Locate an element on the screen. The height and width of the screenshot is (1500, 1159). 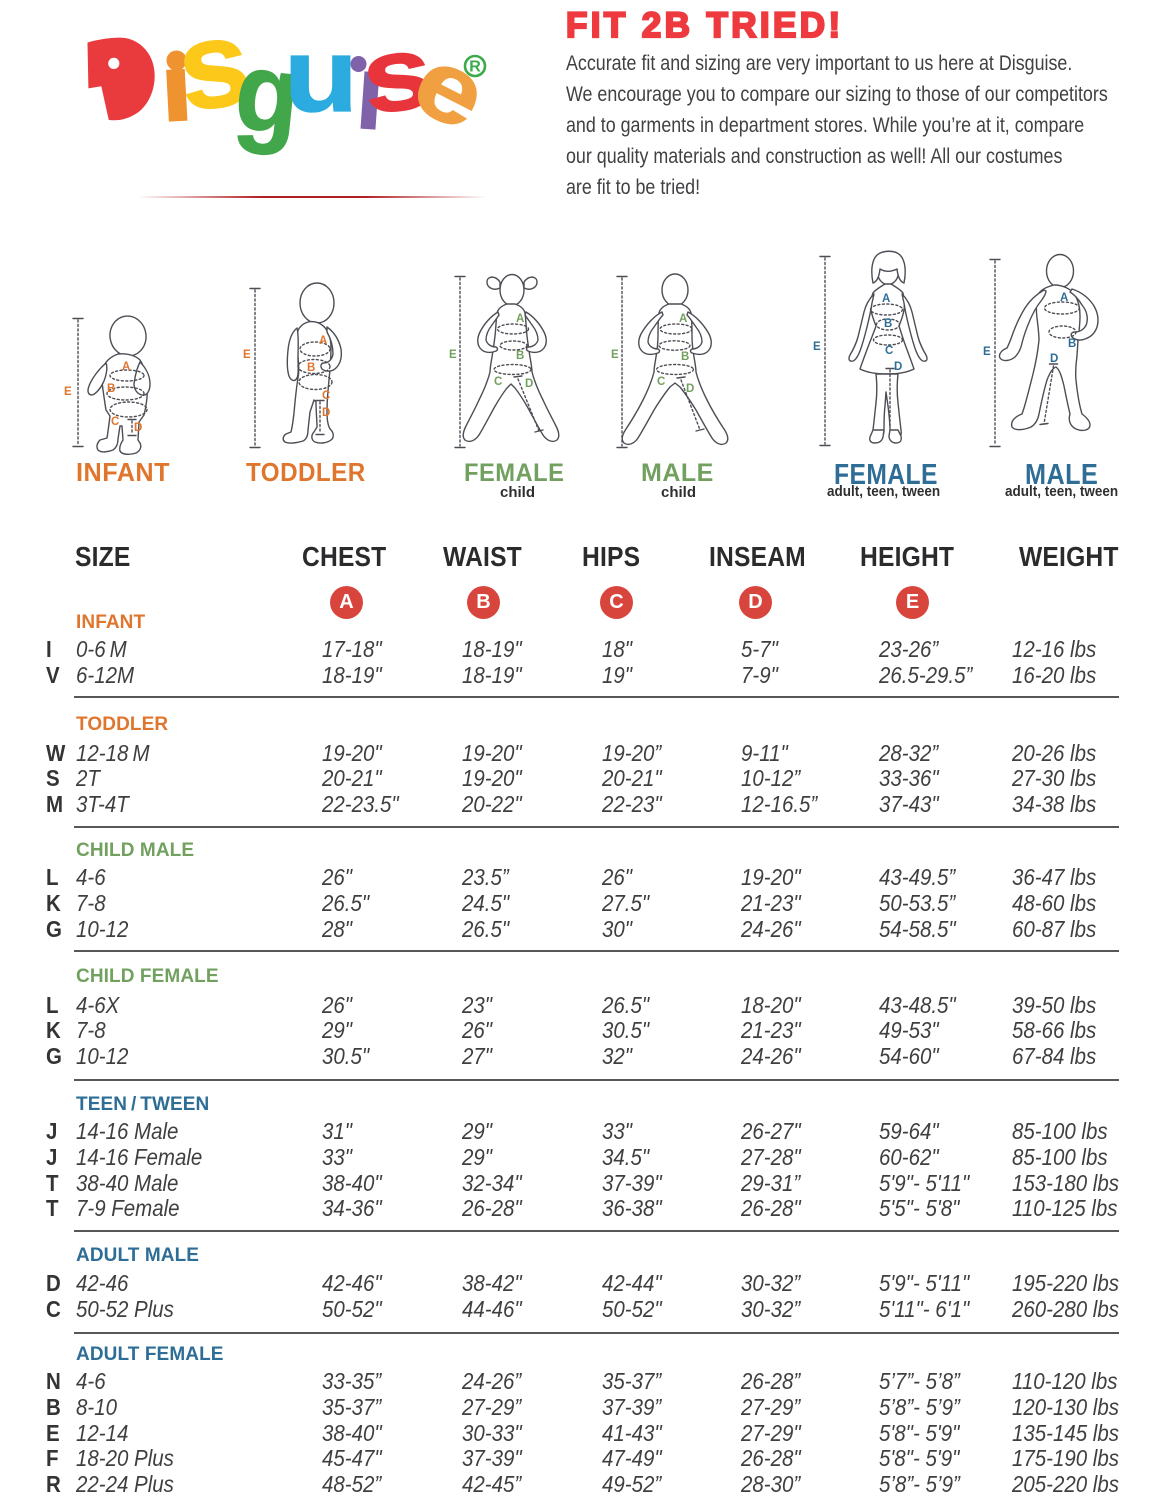
svg-text: ı is located at coordinates (176, 88).